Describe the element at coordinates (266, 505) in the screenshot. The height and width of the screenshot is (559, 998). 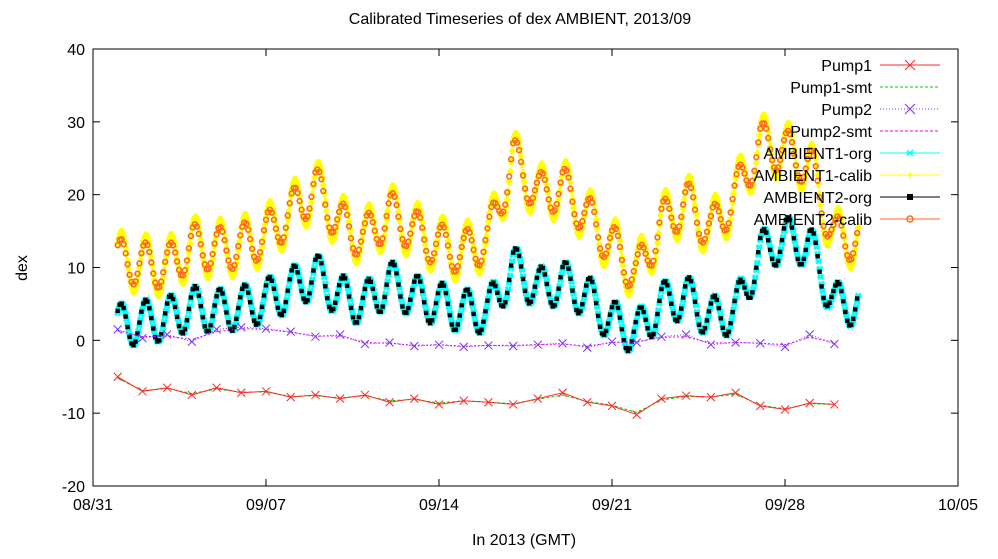
I see `x-tick-label: 09/07` at that location.